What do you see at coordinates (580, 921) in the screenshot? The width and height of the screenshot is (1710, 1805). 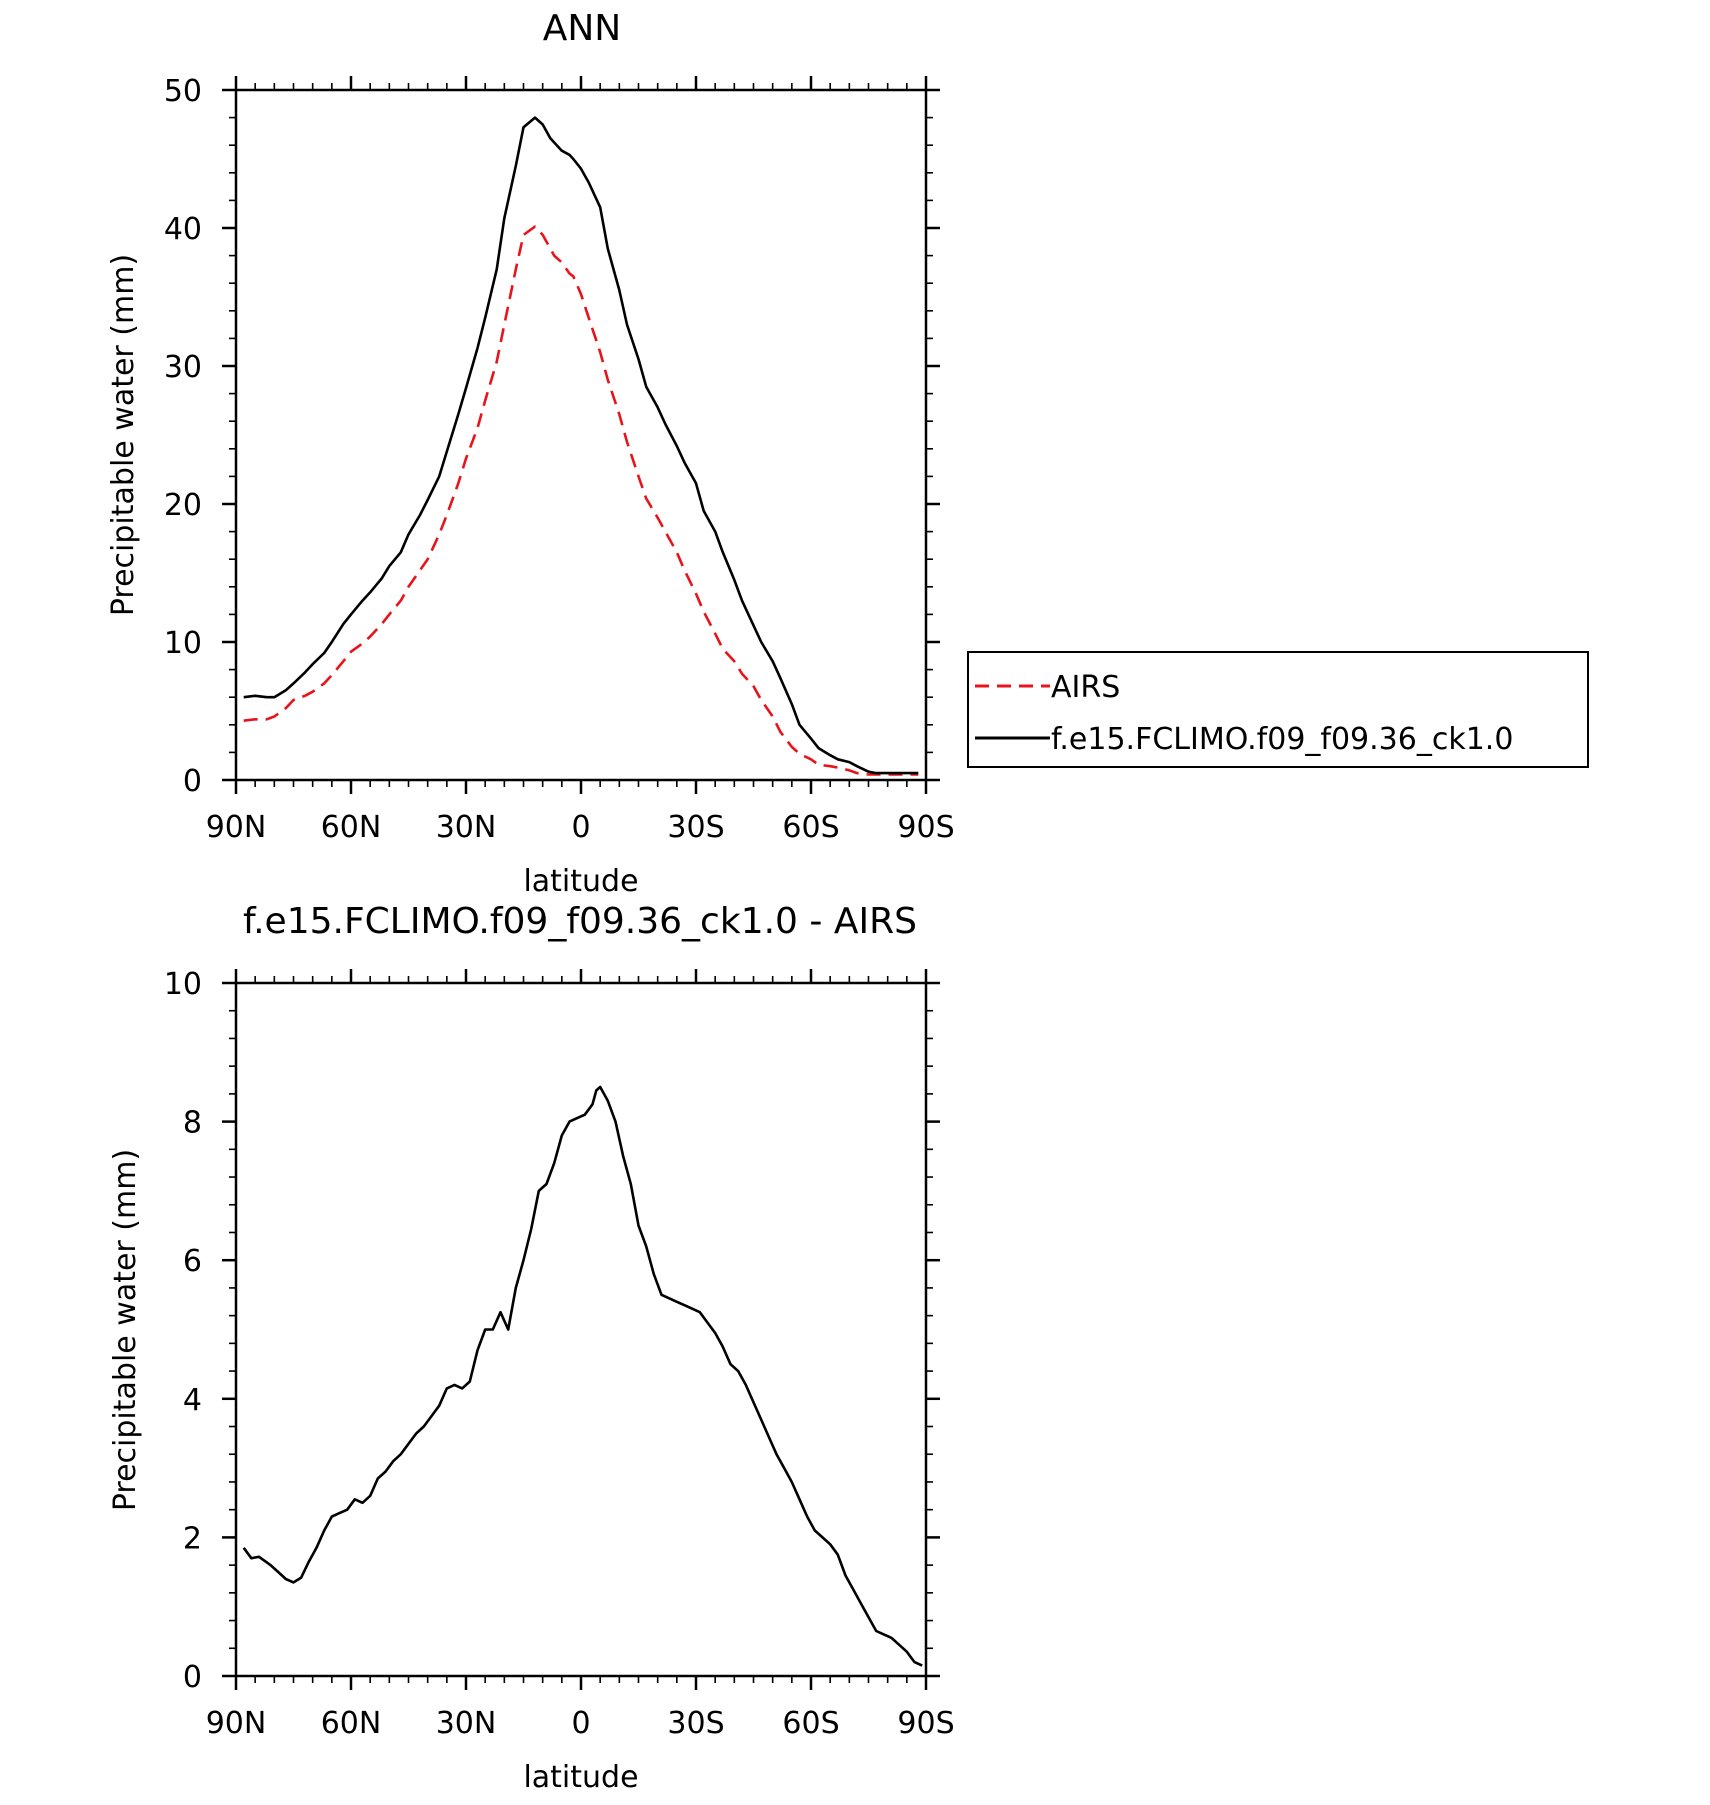 I see `bottom-chart-title: f.e15.FCLIMO.f09_f09.36_ck1.0 - AIRS` at bounding box center [580, 921].